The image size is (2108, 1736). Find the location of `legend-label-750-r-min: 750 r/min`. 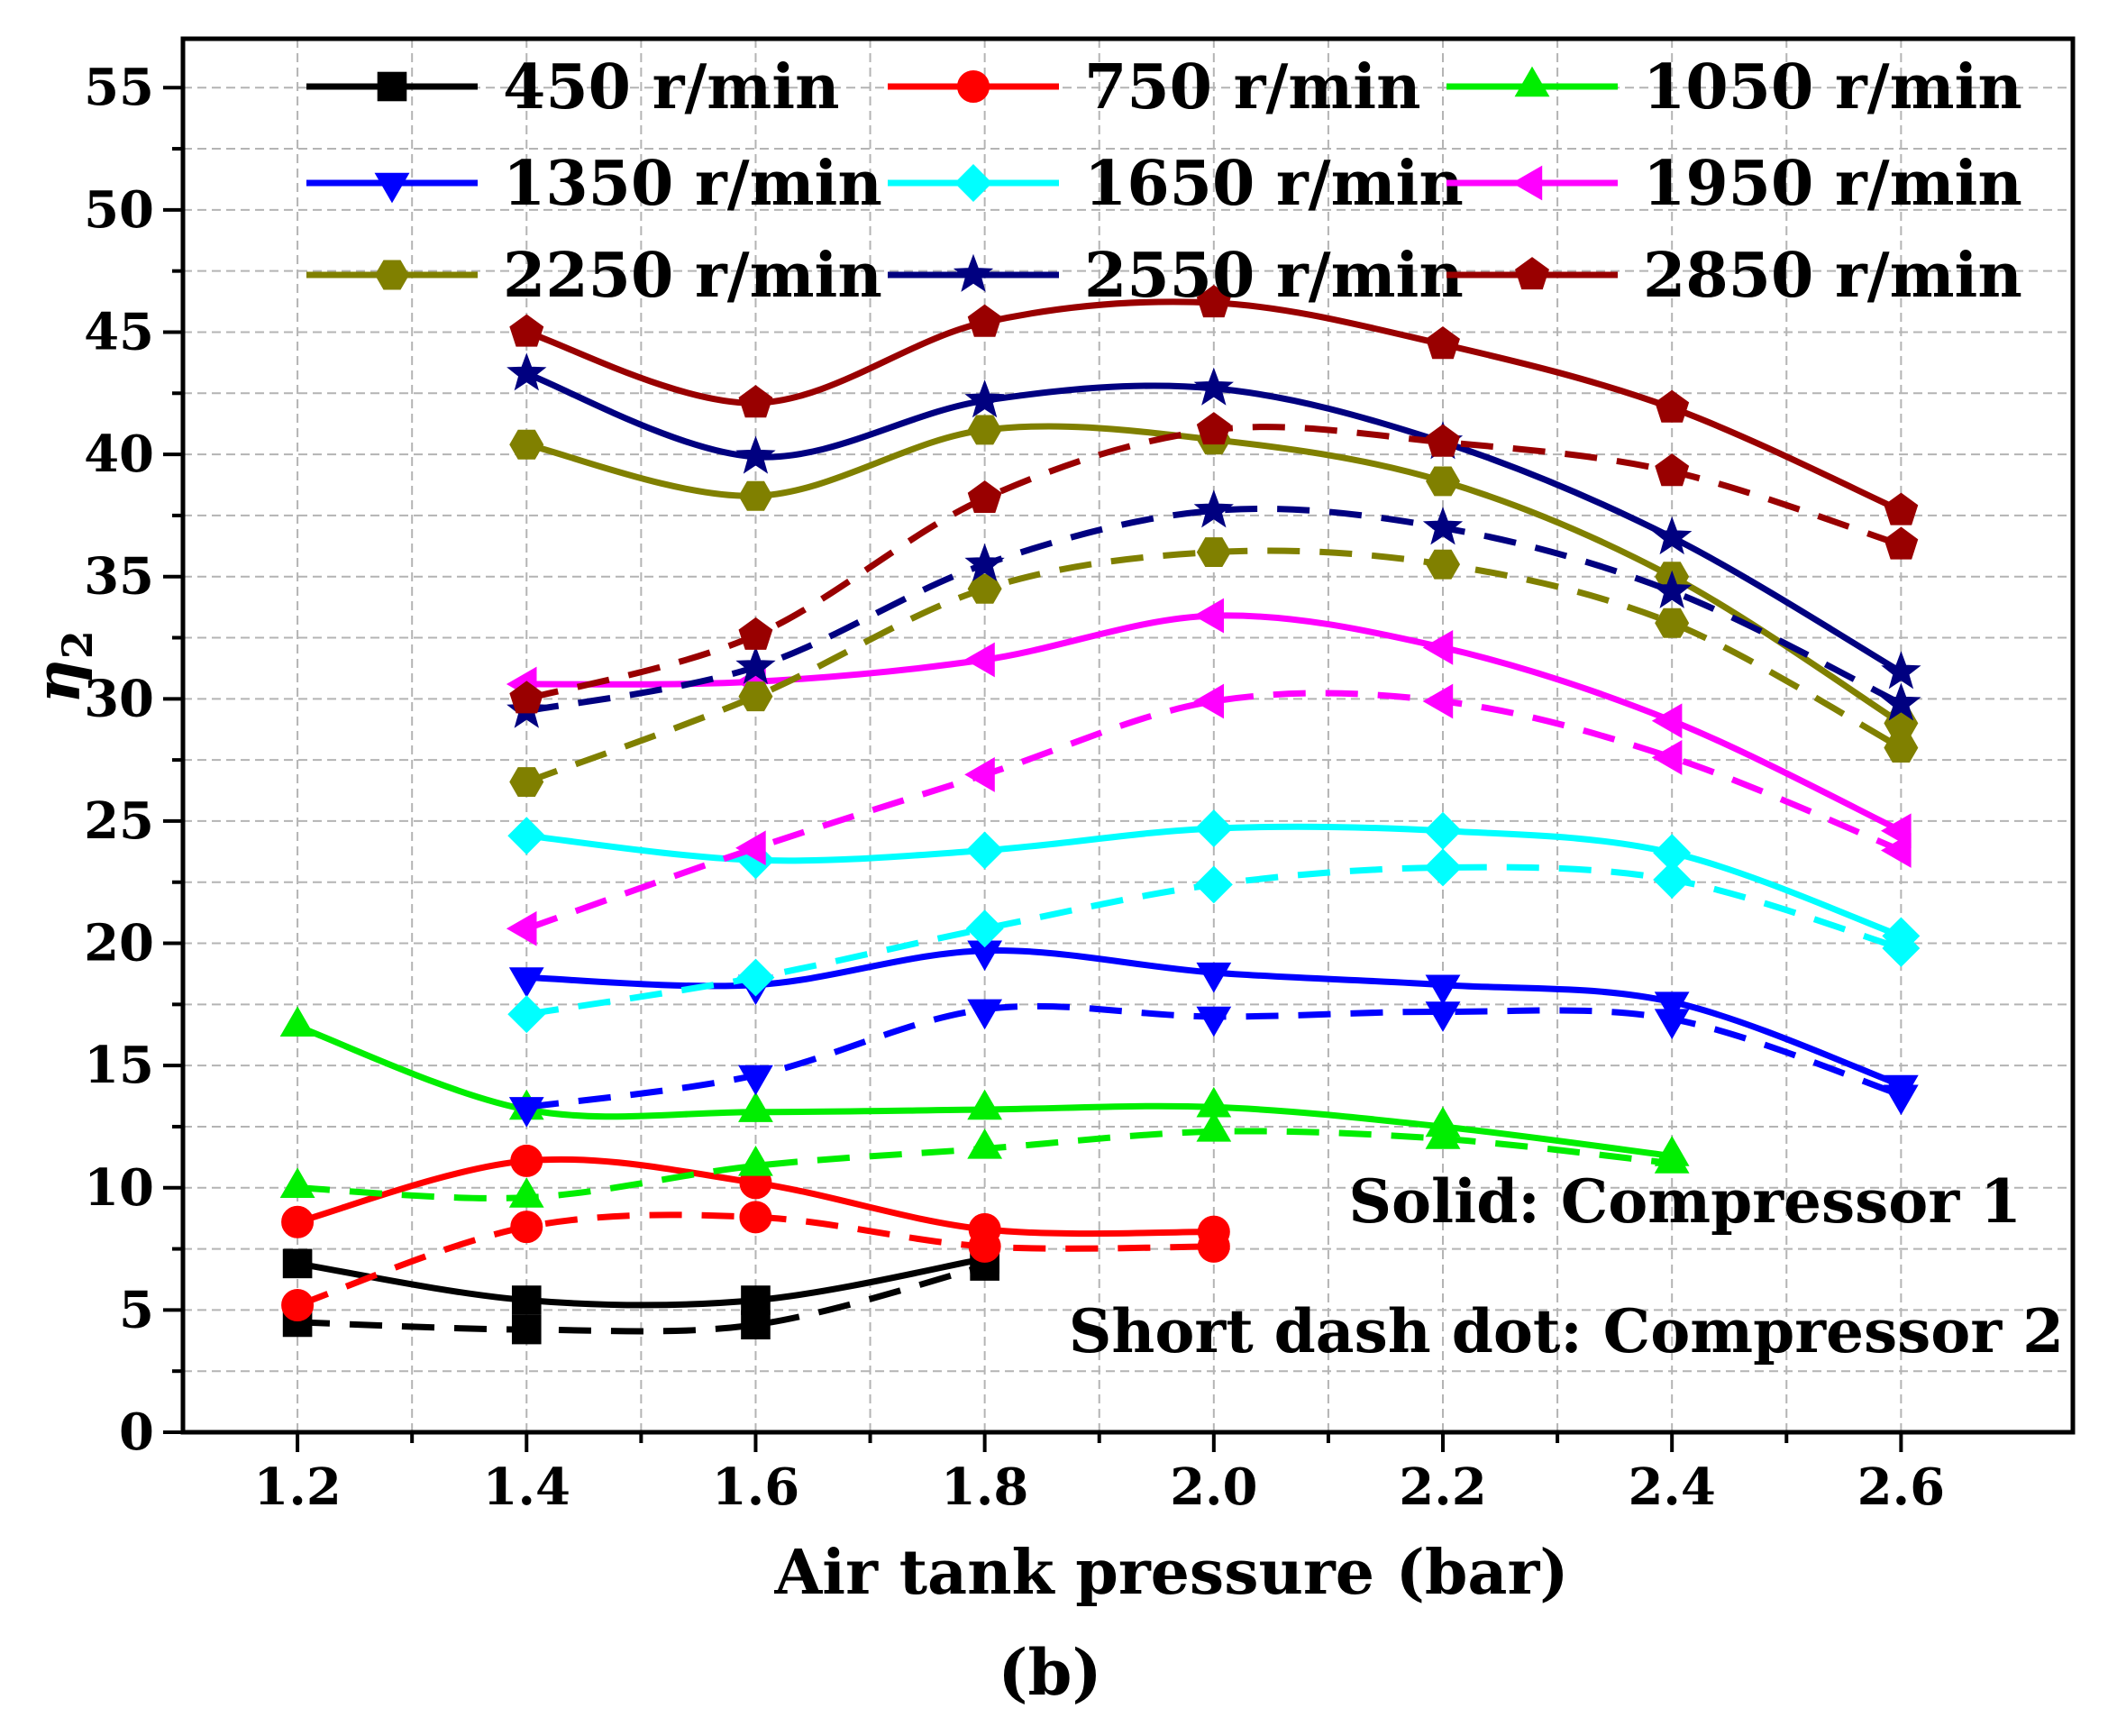

legend-label-750-r-min: 750 r/min is located at coordinates (1253, 87).